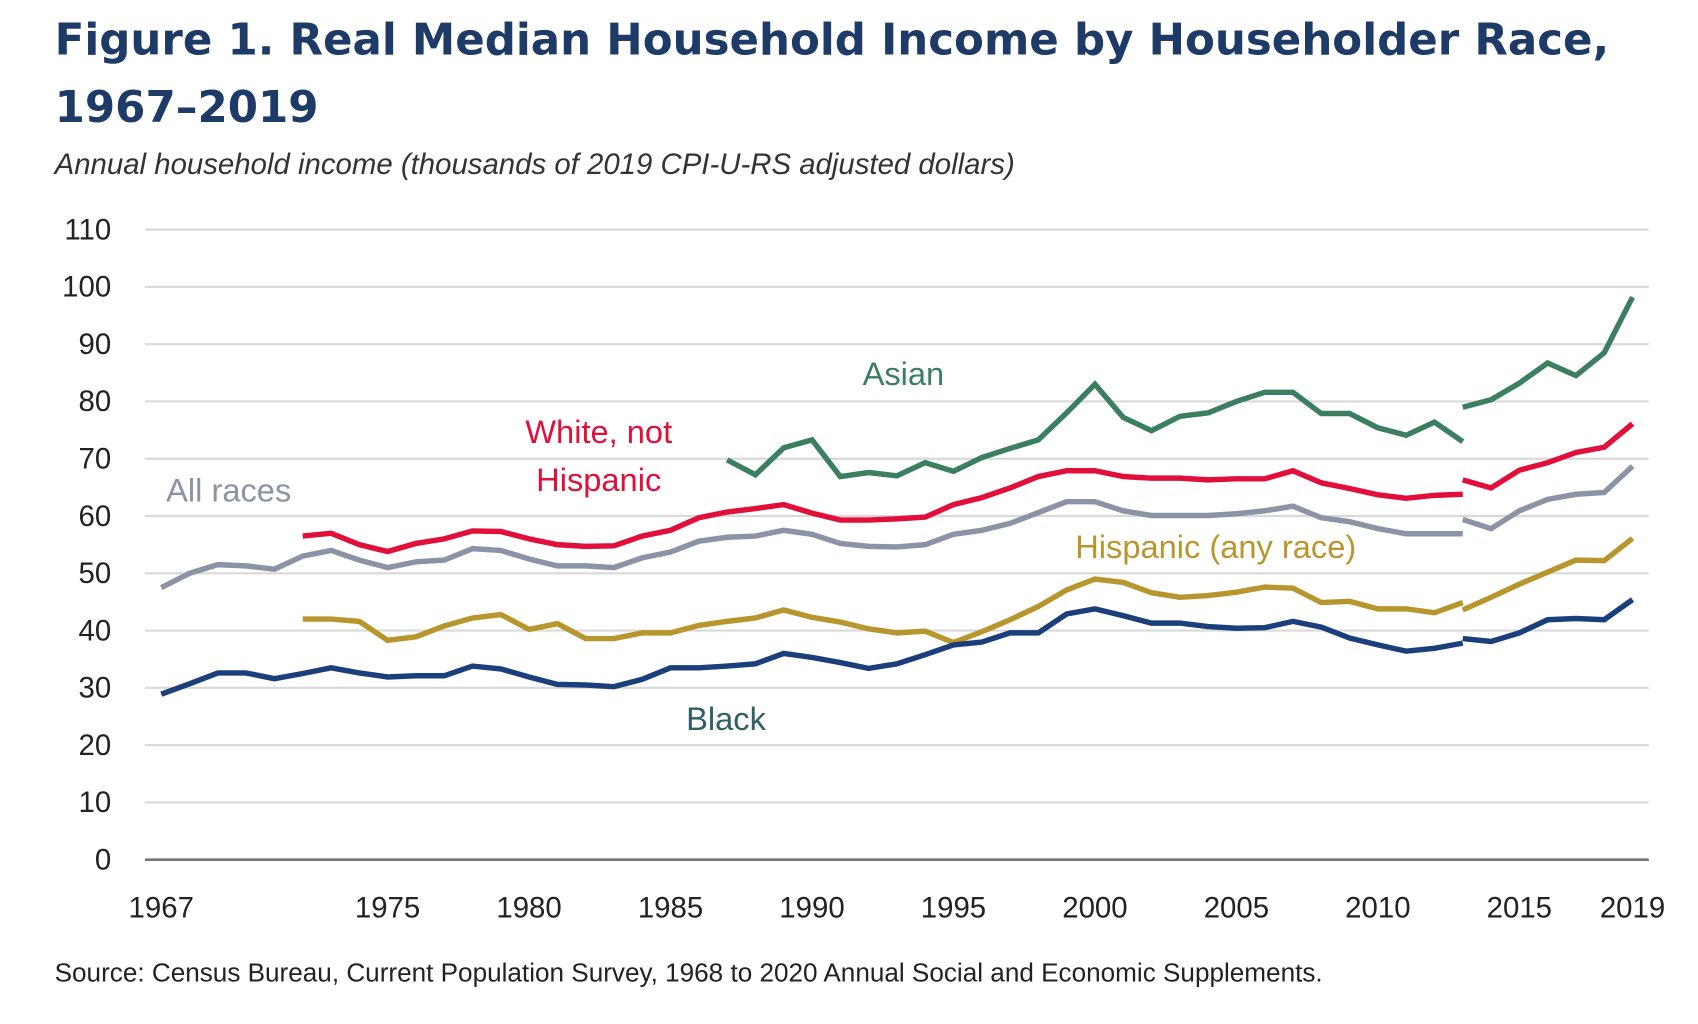  I want to click on chart-title-line-2: 1967–2019, so click(187, 108).